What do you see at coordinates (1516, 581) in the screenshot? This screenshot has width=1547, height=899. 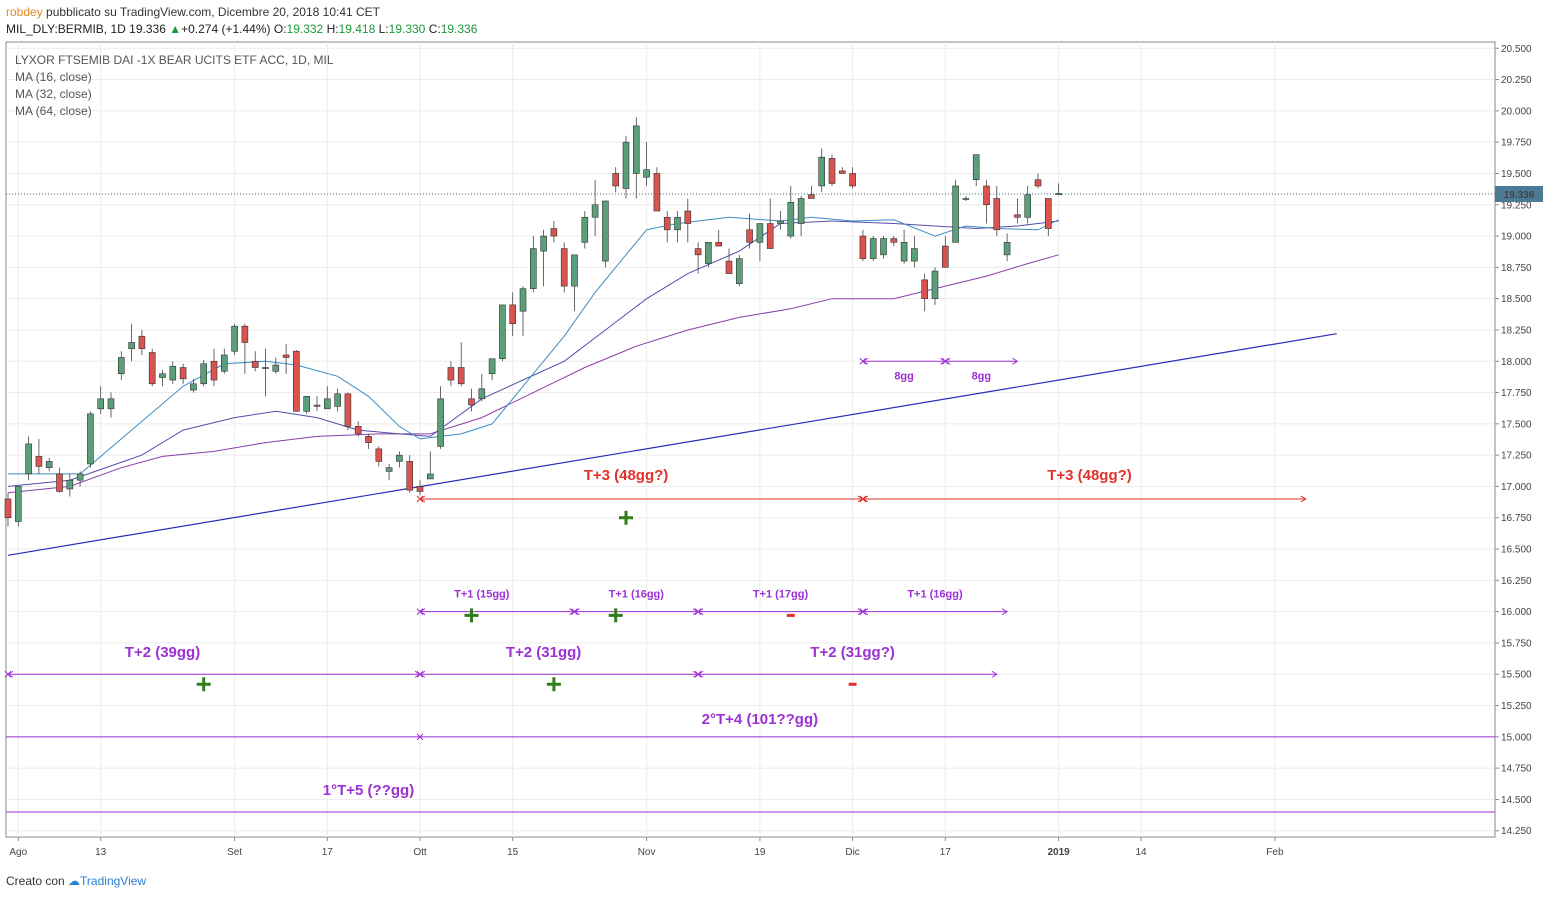 I see `y-tick-label: 16.250` at bounding box center [1516, 581].